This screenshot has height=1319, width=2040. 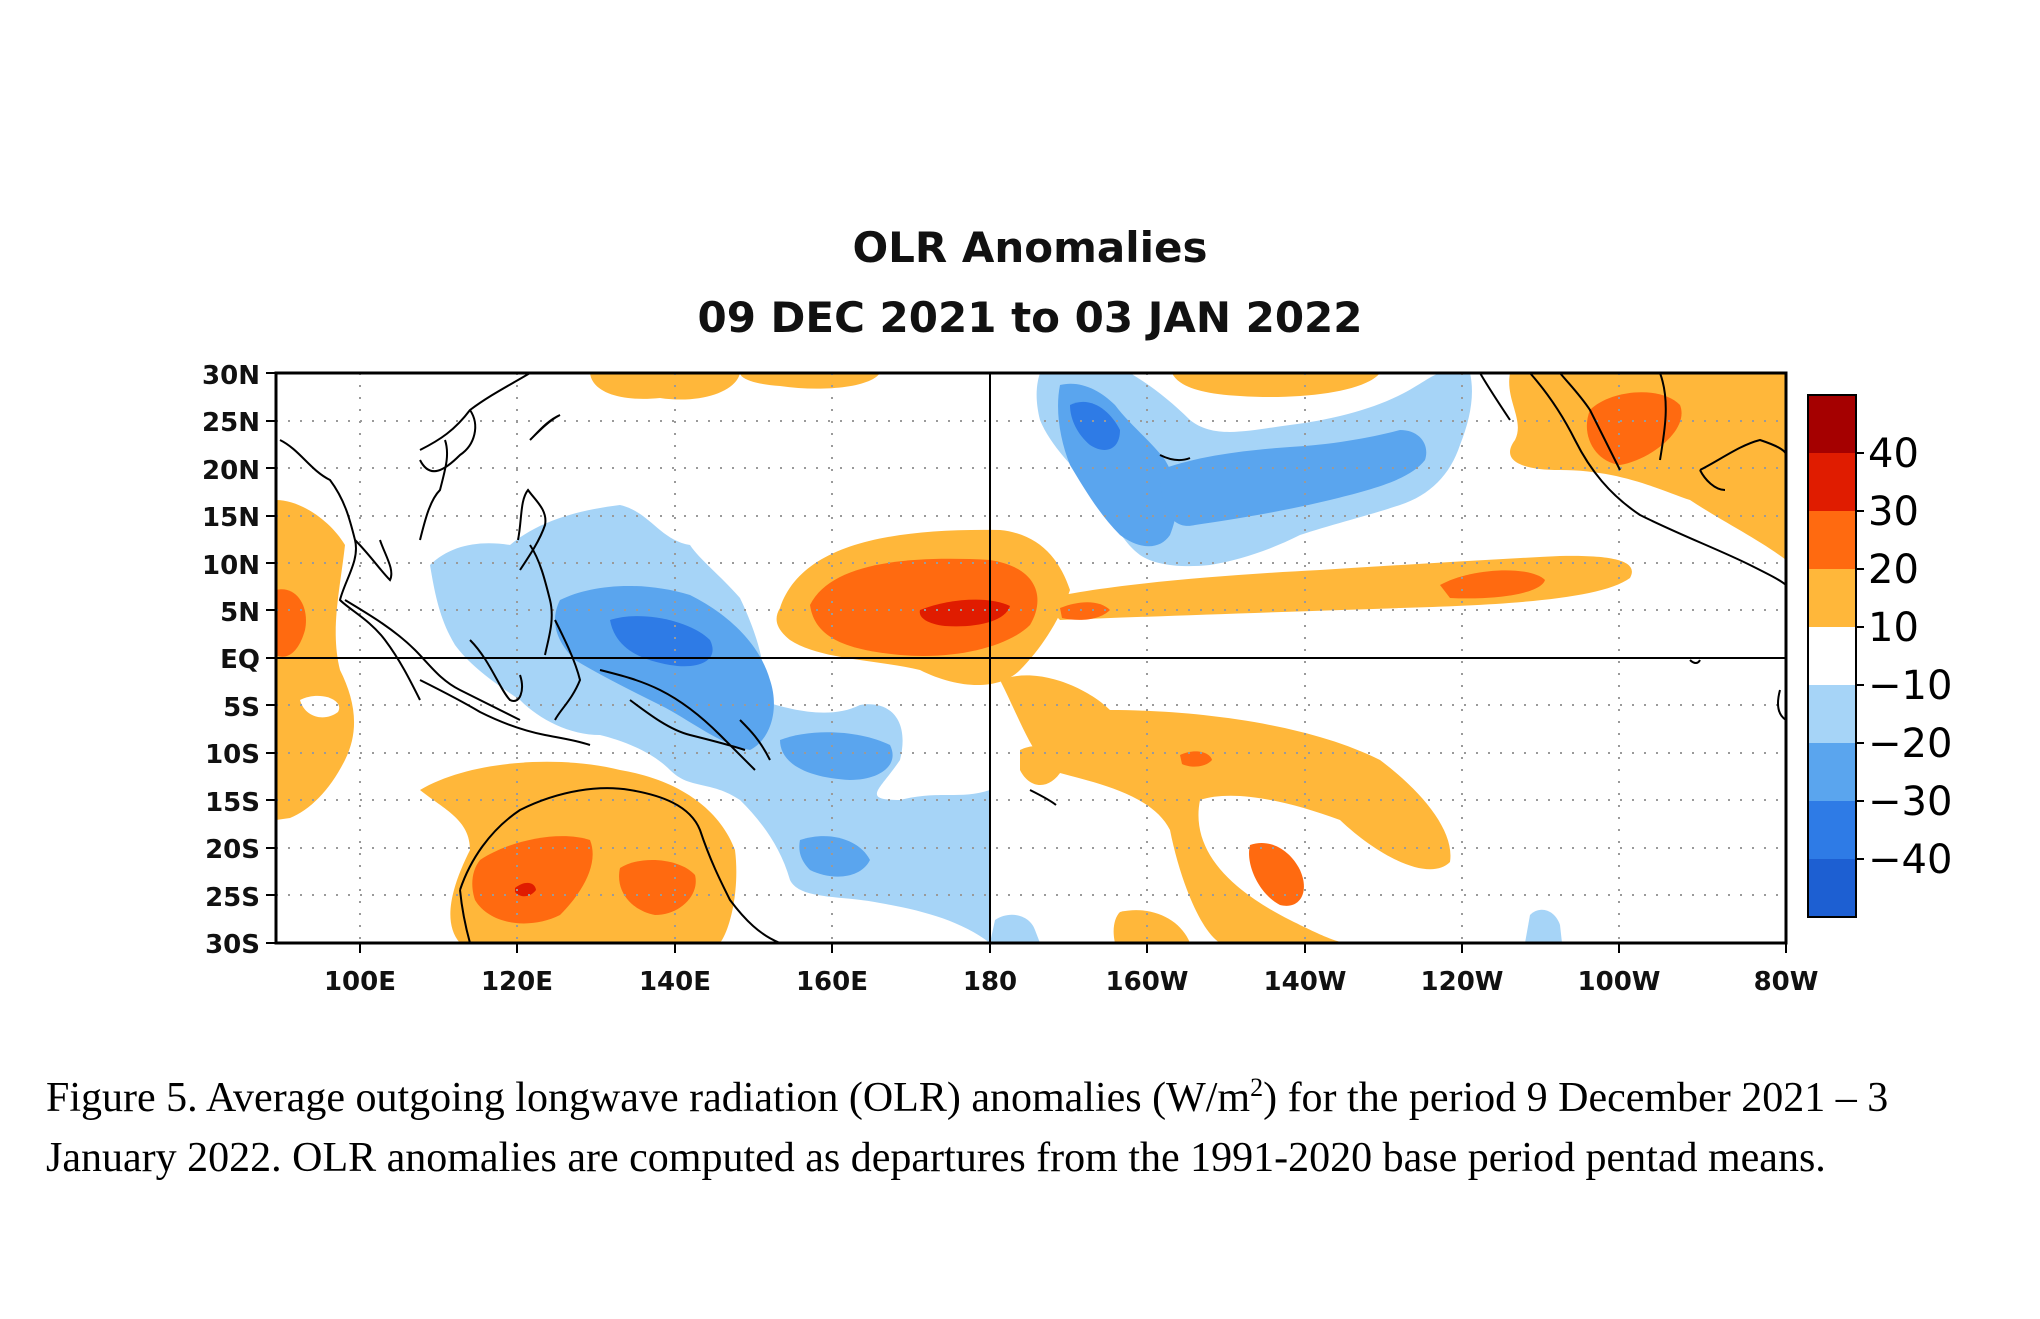 What do you see at coordinates (517, 982) in the screenshot?
I see `lon-label: 120E` at bounding box center [517, 982].